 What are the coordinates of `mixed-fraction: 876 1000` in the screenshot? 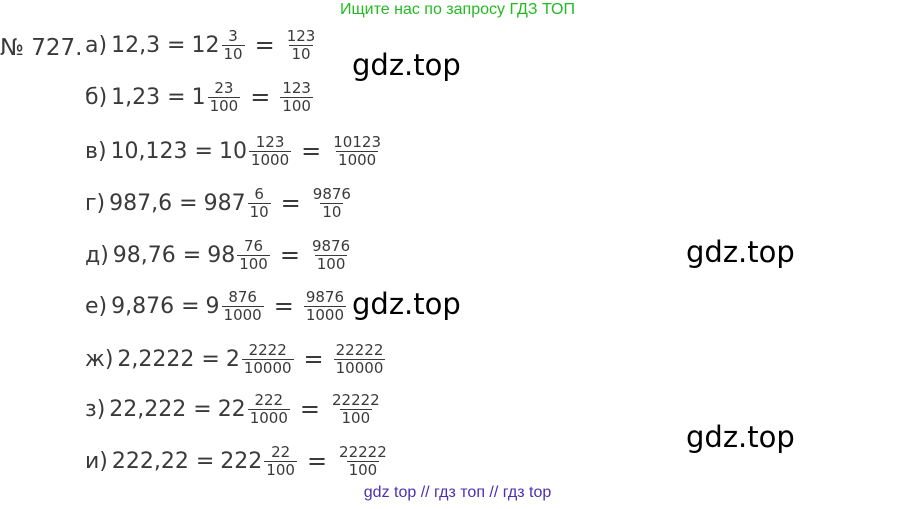 It's located at (242, 305).